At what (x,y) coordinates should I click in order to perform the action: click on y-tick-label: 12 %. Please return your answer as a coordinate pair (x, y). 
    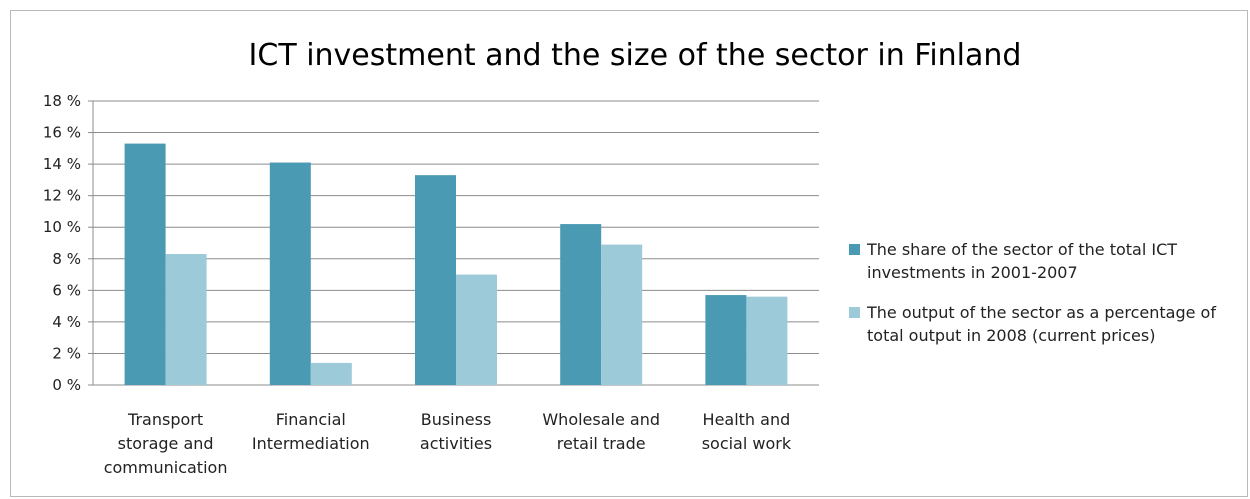
    Looking at the image, I should click on (62, 196).